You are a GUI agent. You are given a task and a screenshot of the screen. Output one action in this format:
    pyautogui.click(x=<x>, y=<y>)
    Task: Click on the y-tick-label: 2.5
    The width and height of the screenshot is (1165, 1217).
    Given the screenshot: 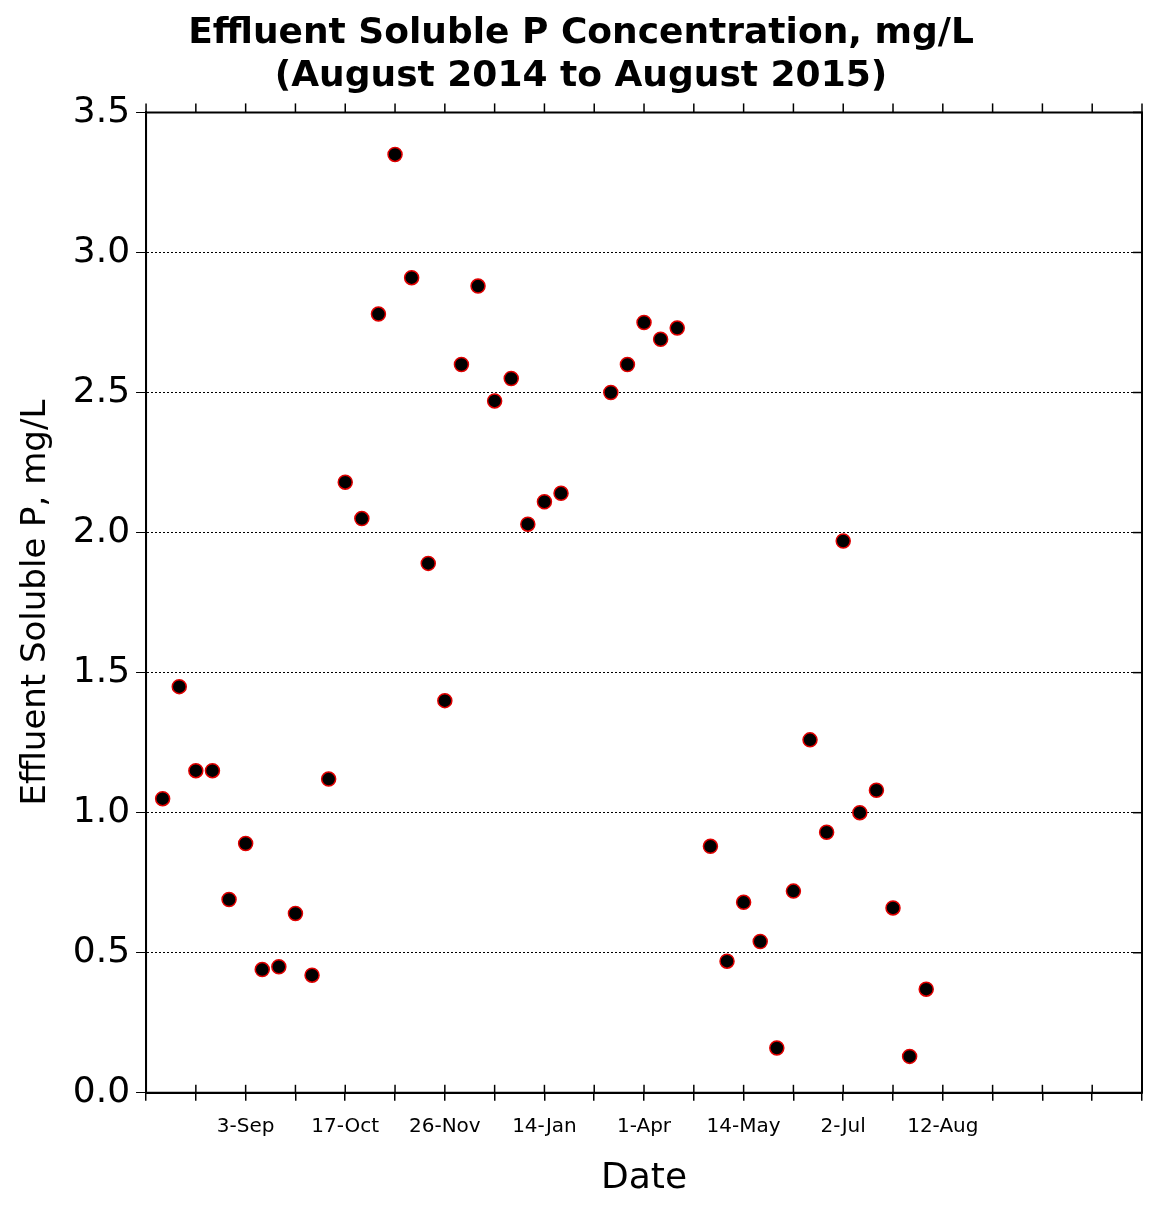 What is the action you would take?
    pyautogui.click(x=101, y=389)
    